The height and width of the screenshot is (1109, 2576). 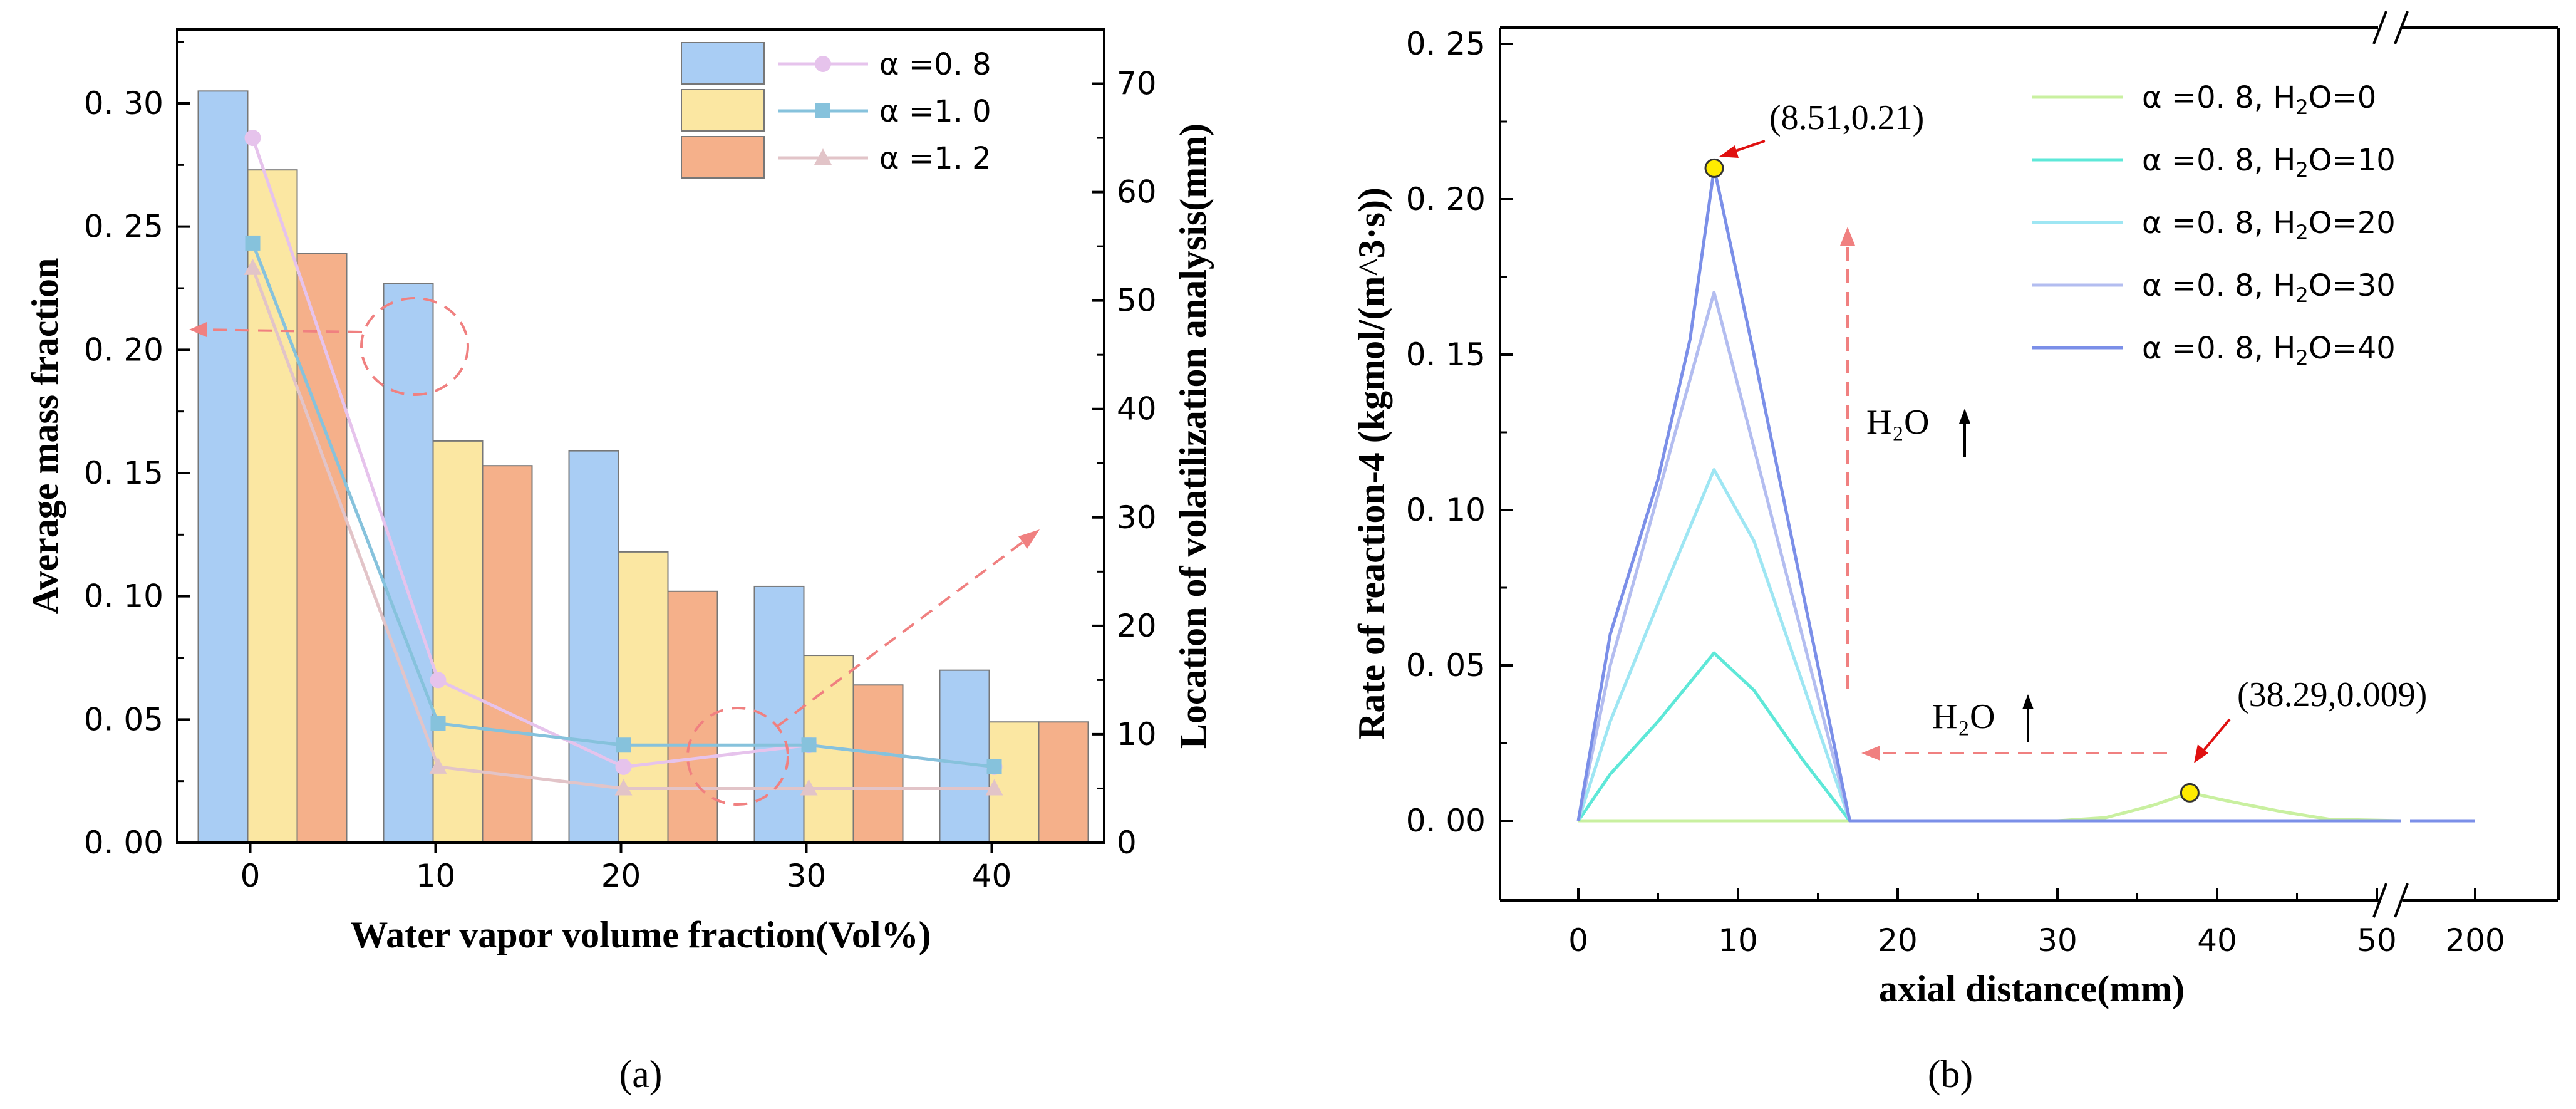 I want to click on y-tick-label: 0. 30, so click(x=123, y=103).